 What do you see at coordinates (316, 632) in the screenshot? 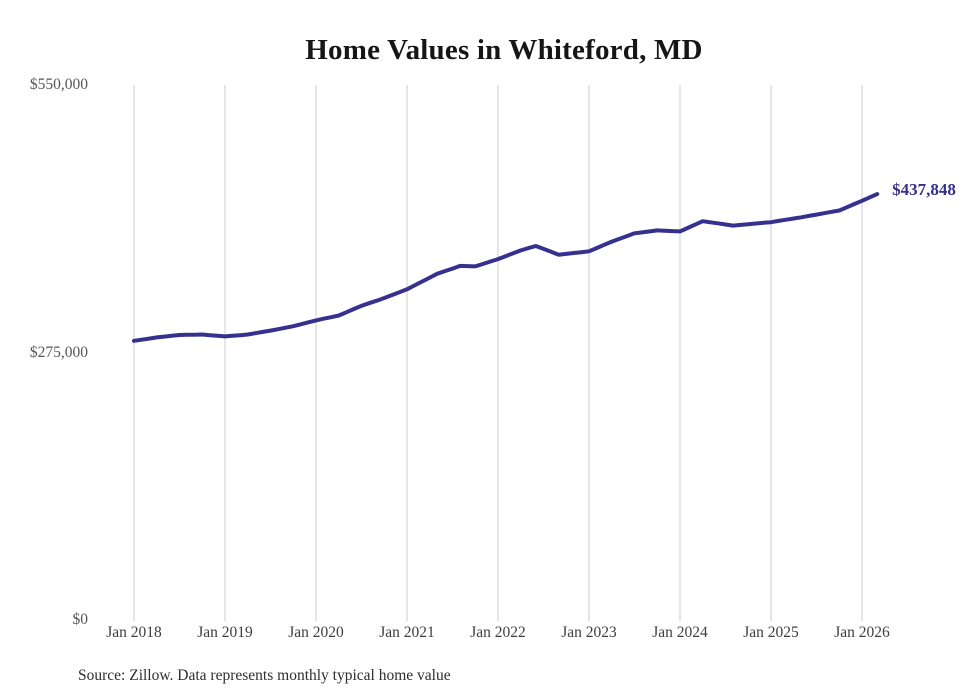
I see `x-tick-label: Jan 2020` at bounding box center [316, 632].